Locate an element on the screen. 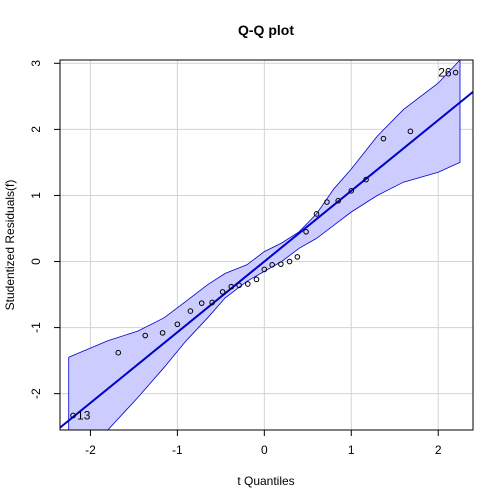 The image size is (504, 504). y-tick-label: -1 is located at coordinates (36, 327).